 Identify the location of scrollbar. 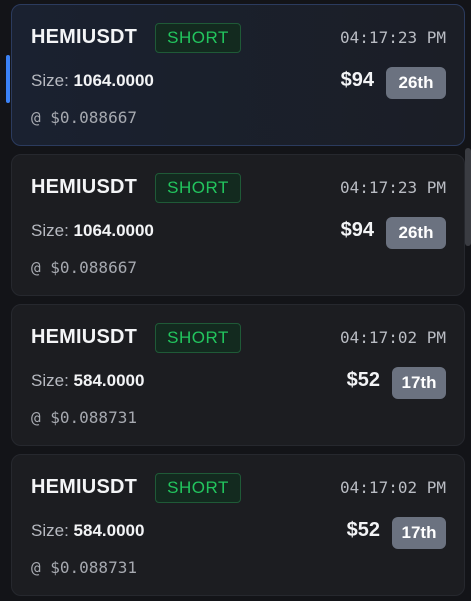
(468, 197).